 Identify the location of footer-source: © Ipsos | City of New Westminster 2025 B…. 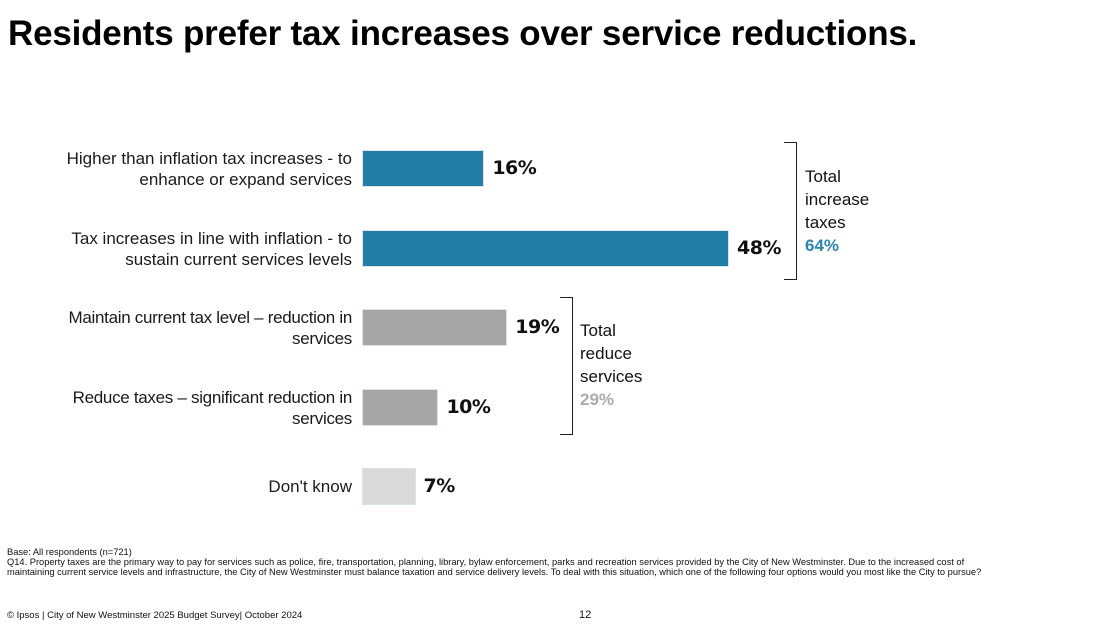
(155, 615).